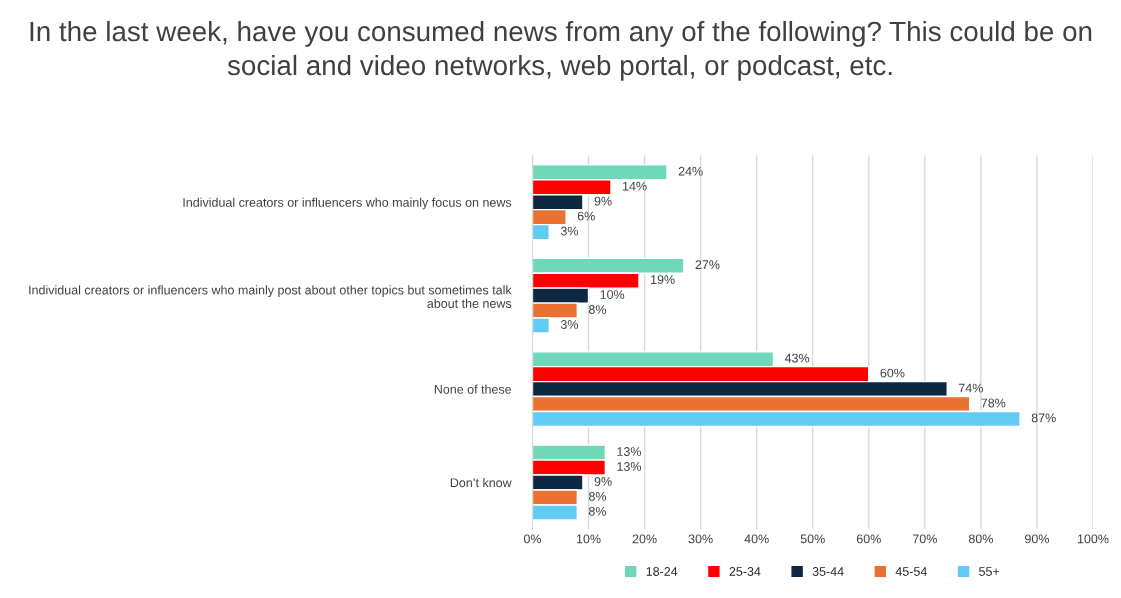 Image resolution: width=1121 pixels, height=598 pixels. Describe the element at coordinates (1037, 539) in the screenshot. I see `x-tick-label: 90%` at that location.